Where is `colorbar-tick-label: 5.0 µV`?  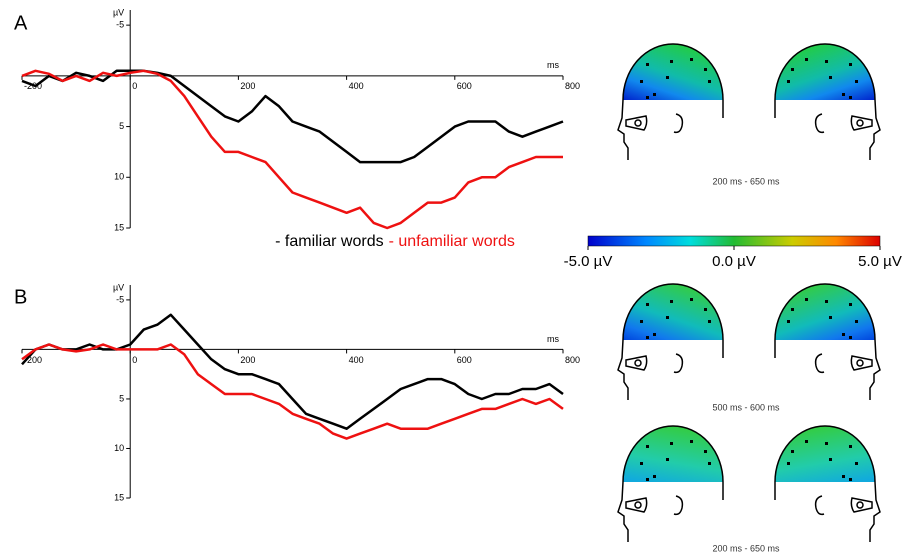
colorbar-tick-label: 5.0 µV is located at coordinates (880, 261).